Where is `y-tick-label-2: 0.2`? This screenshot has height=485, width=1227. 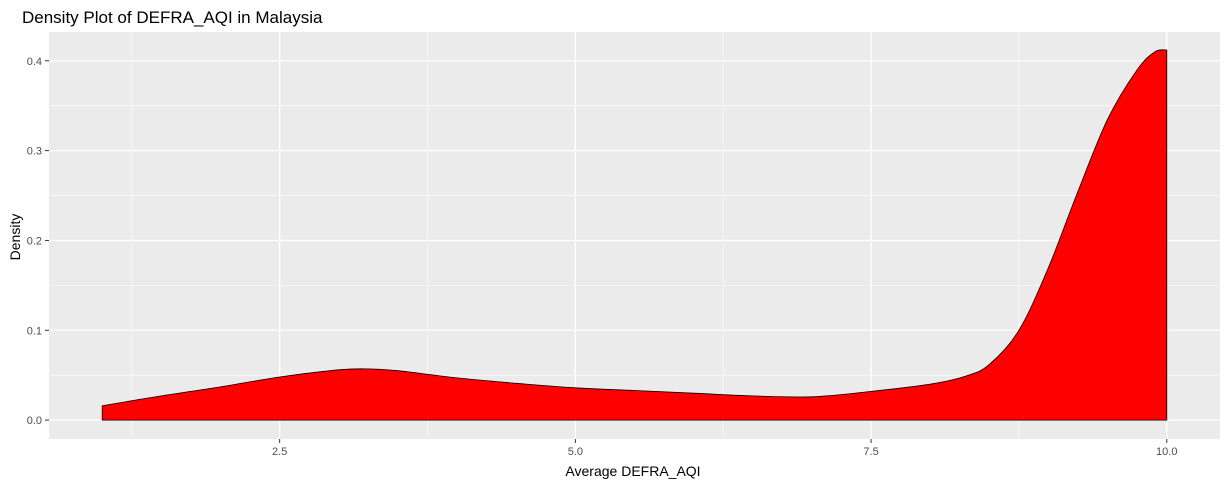 y-tick-label-2: 0.2 is located at coordinates (34, 241).